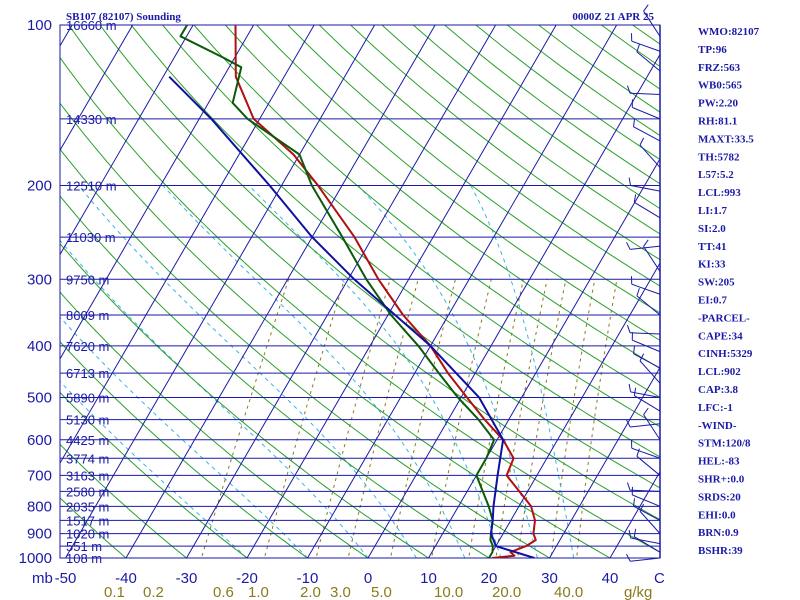  I want to click on mixing-ratio-tick-label: 0.2, so click(153, 592).